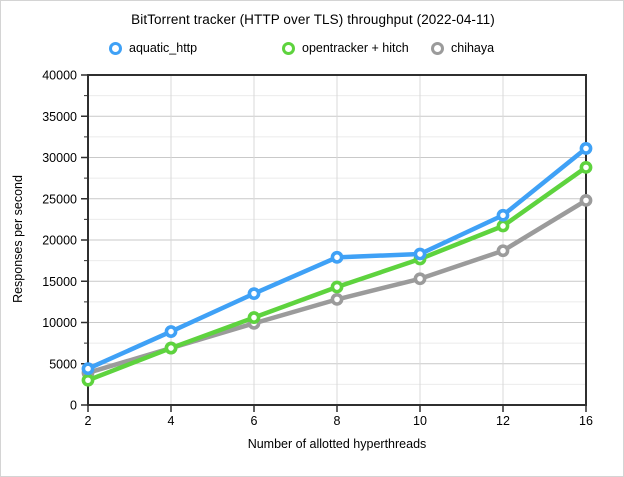 The height and width of the screenshot is (477, 624). I want to click on y-tick-label: 30000, so click(59, 158).